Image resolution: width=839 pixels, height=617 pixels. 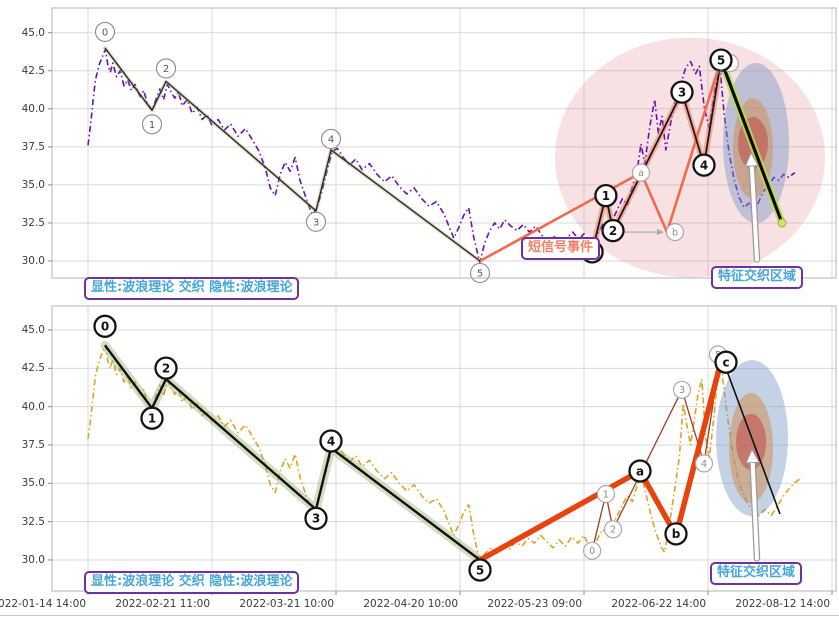 What do you see at coordinates (192, 582) in the screenshot?
I see `legend-box-bottom: 显性:波浪理论 交织 隐性:波浪理论` at bounding box center [192, 582].